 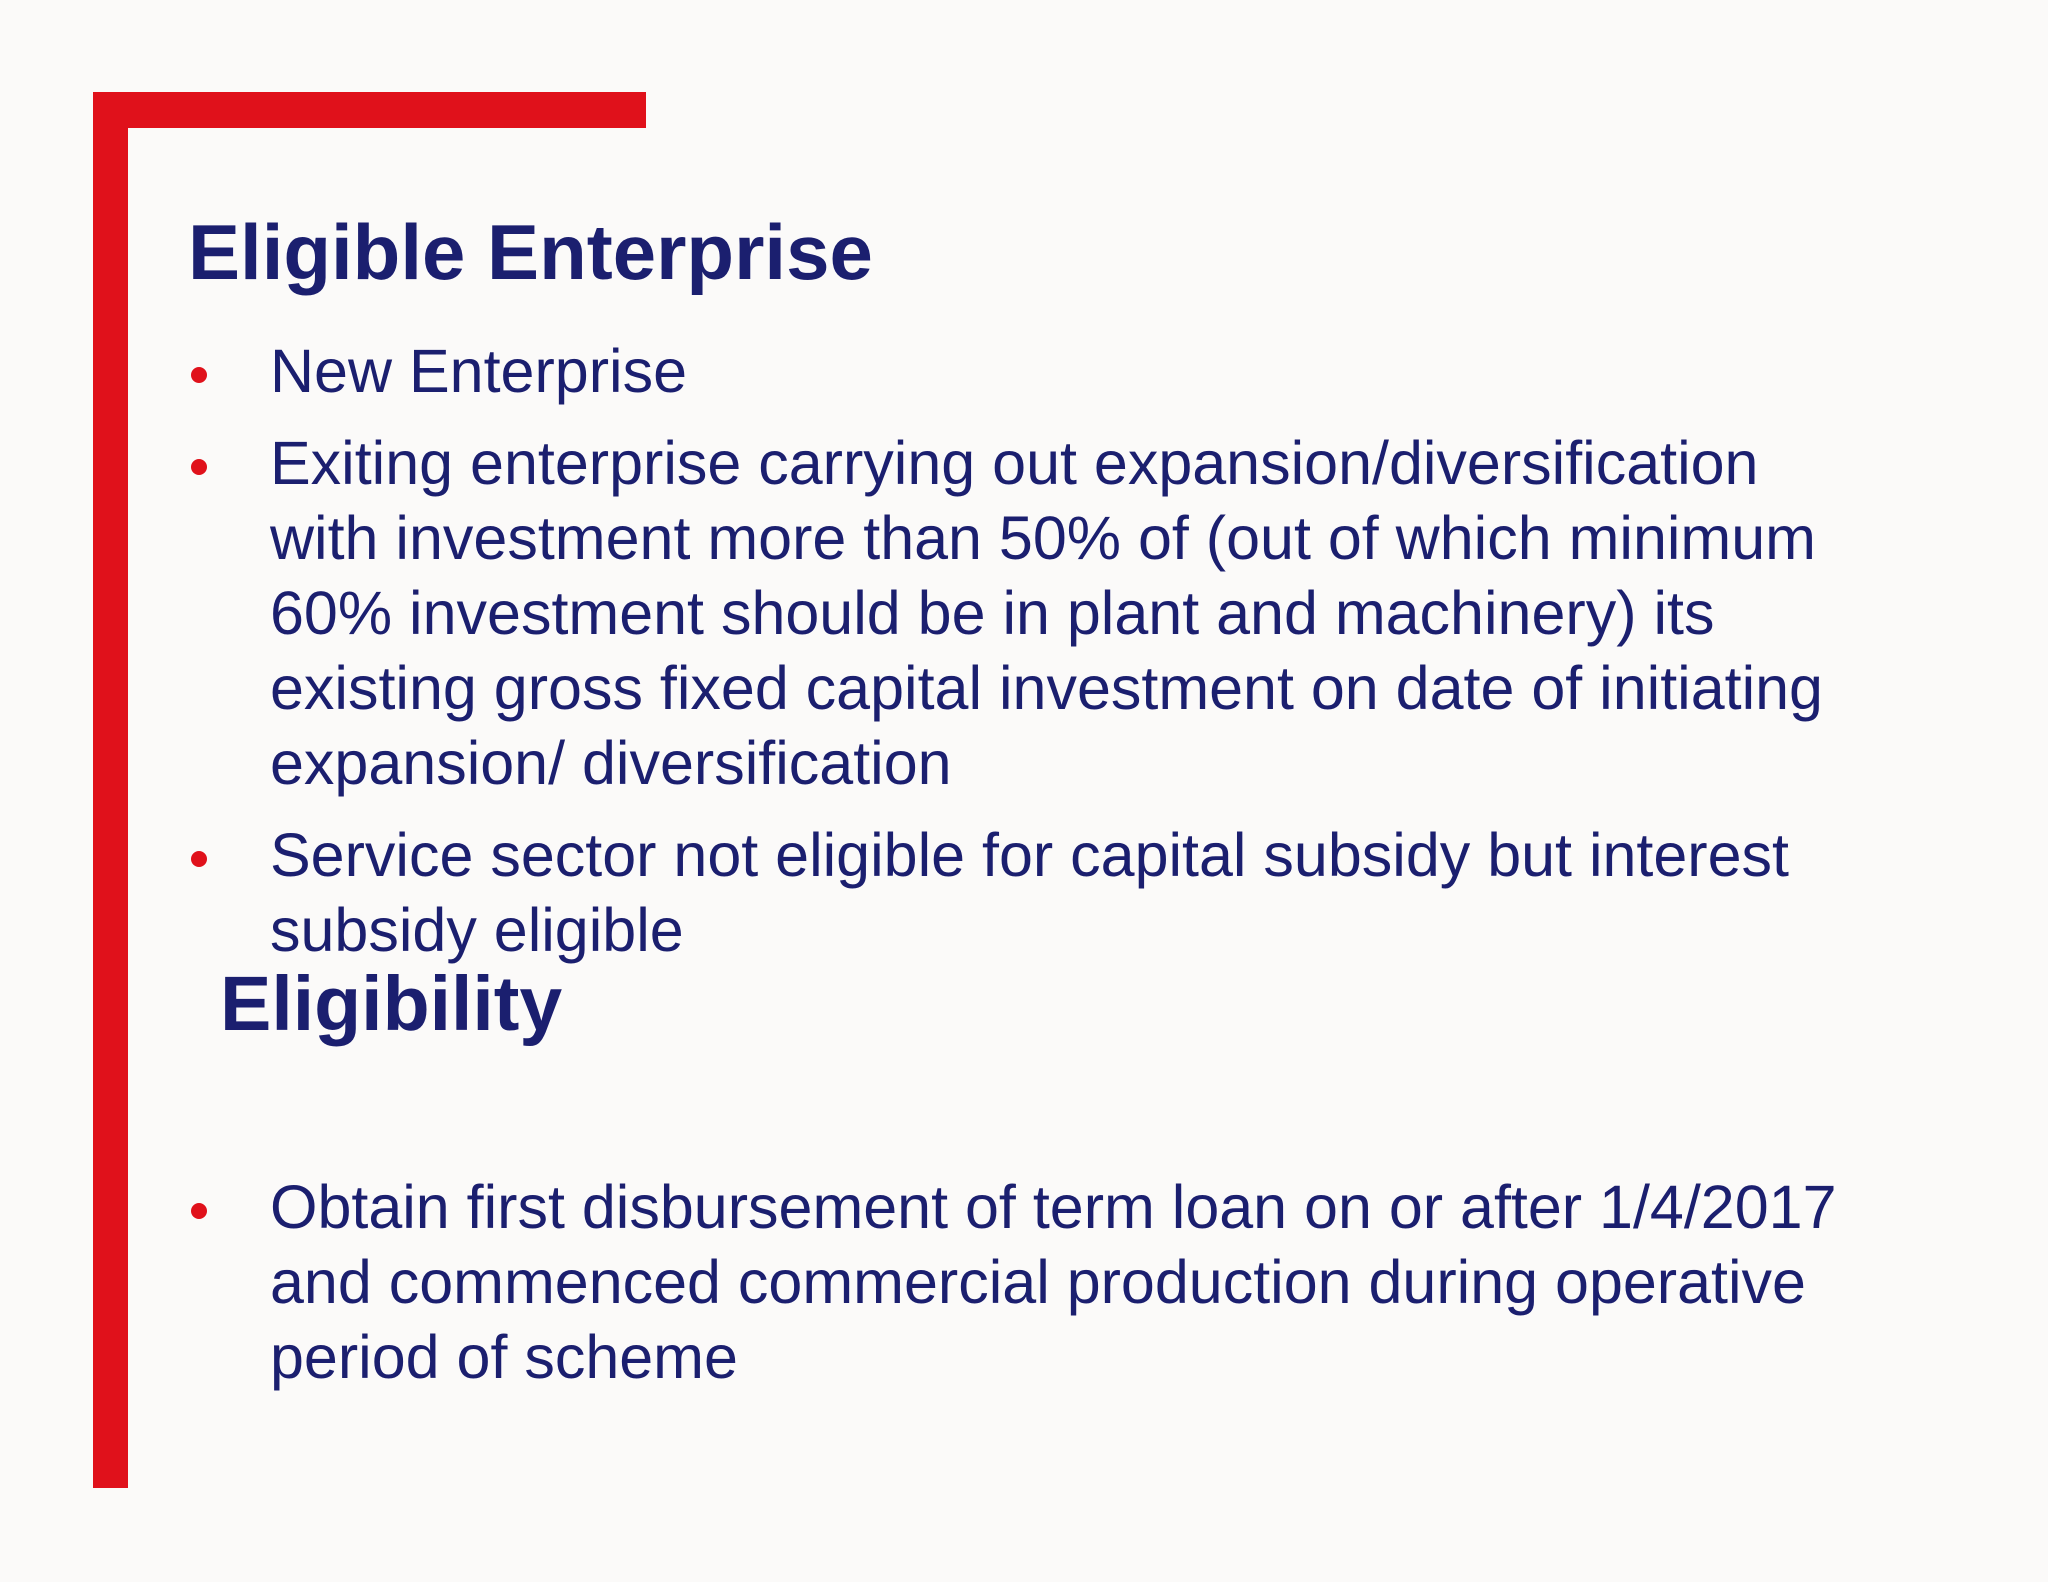 What do you see at coordinates (369, 110) in the screenshot?
I see `red-corner-horizontal-bar` at bounding box center [369, 110].